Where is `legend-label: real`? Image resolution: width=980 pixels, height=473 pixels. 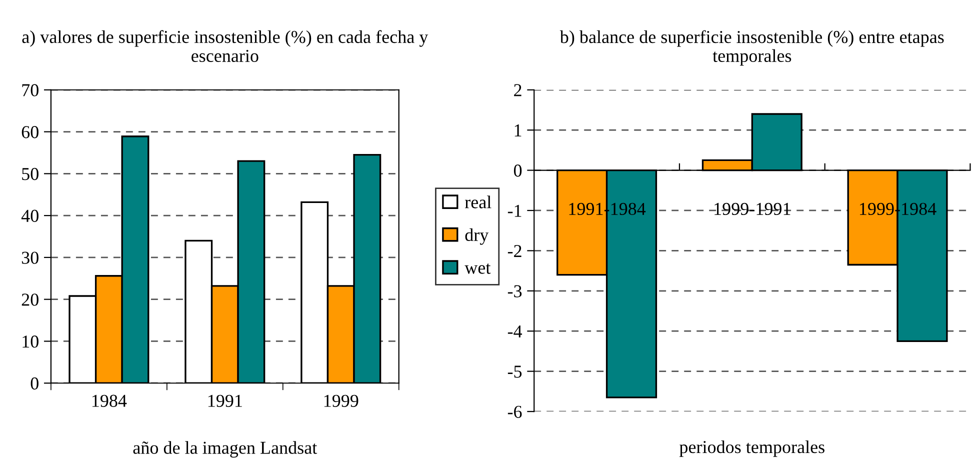 legend-label: real is located at coordinates (478, 202).